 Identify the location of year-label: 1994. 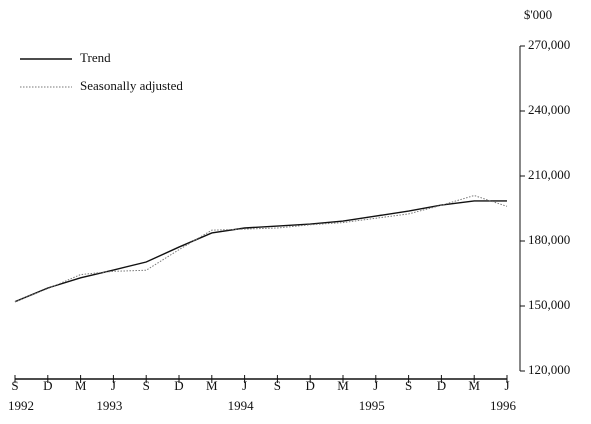
(241, 405).